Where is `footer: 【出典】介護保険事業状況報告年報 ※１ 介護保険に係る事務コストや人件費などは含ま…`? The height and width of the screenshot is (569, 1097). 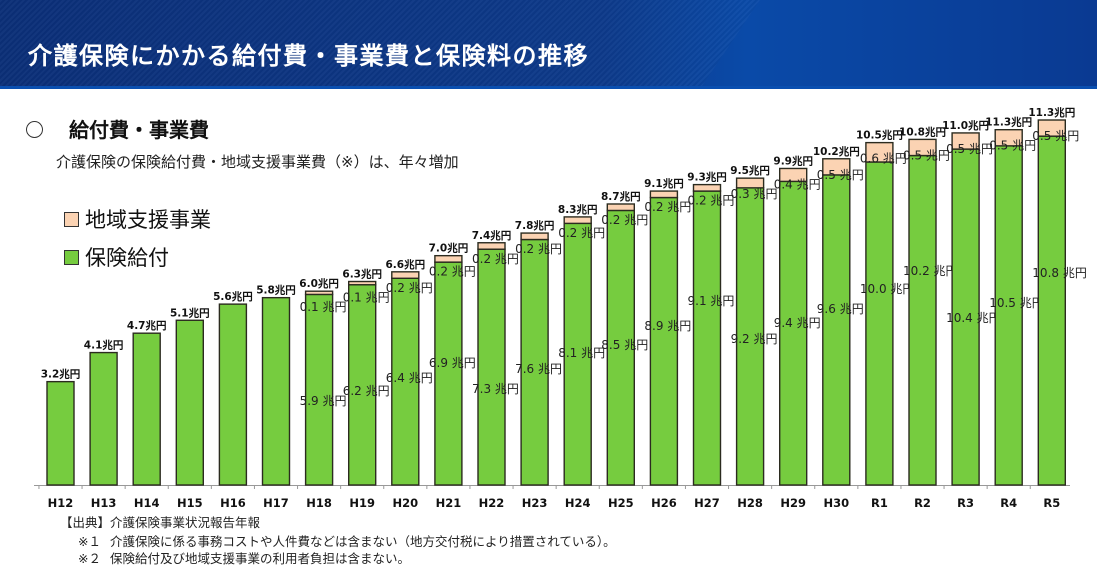 footer: 【出典】介護保険事業状況報告年報 ※１ 介護保険に係る事務コストや人件費などは含ま… is located at coordinates (338, 539).